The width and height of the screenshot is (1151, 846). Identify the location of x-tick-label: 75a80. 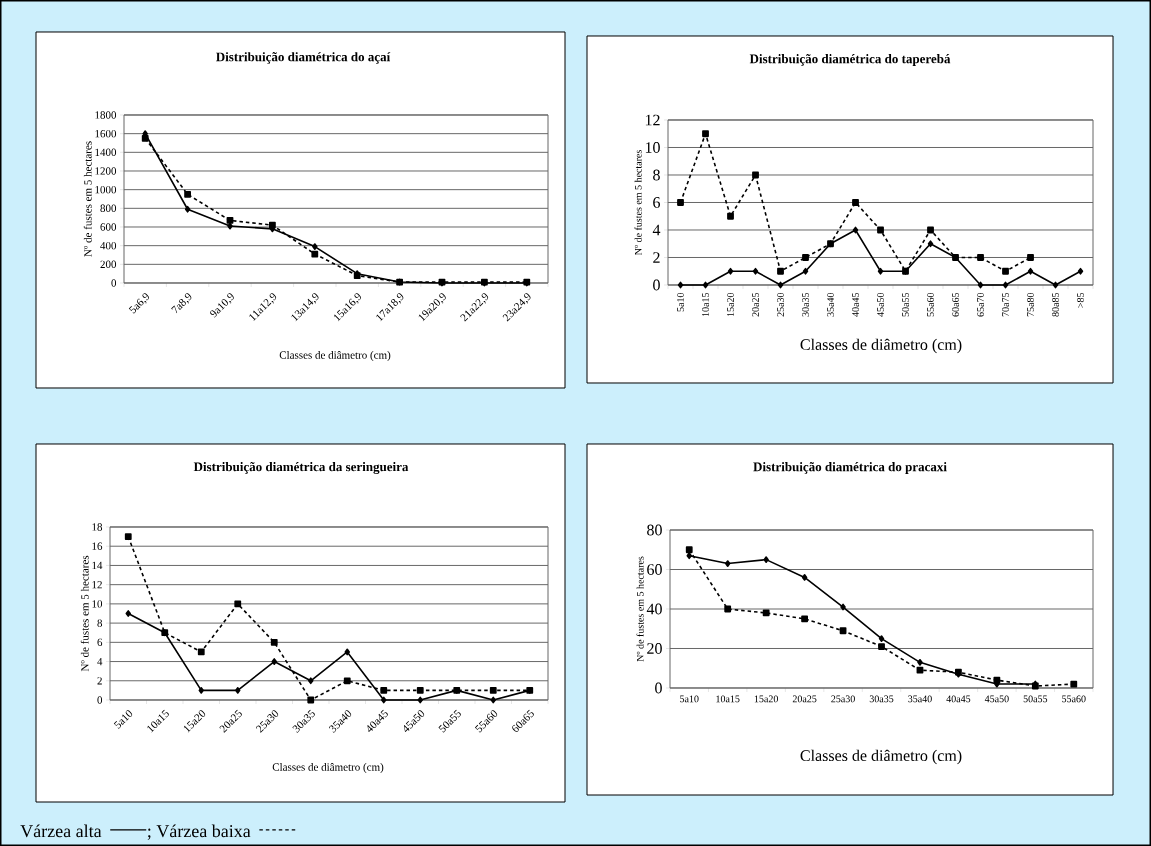
(1030, 304).